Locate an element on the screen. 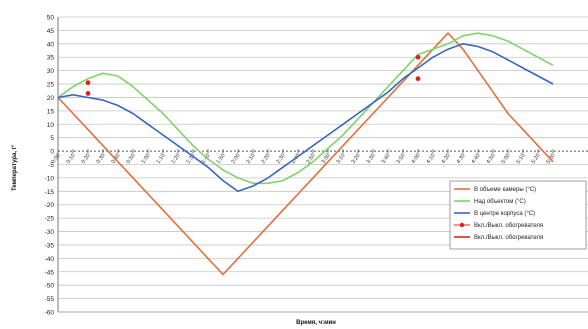 The height and width of the screenshot is (329, 588). y-tick-label: 0 is located at coordinates (52, 152).